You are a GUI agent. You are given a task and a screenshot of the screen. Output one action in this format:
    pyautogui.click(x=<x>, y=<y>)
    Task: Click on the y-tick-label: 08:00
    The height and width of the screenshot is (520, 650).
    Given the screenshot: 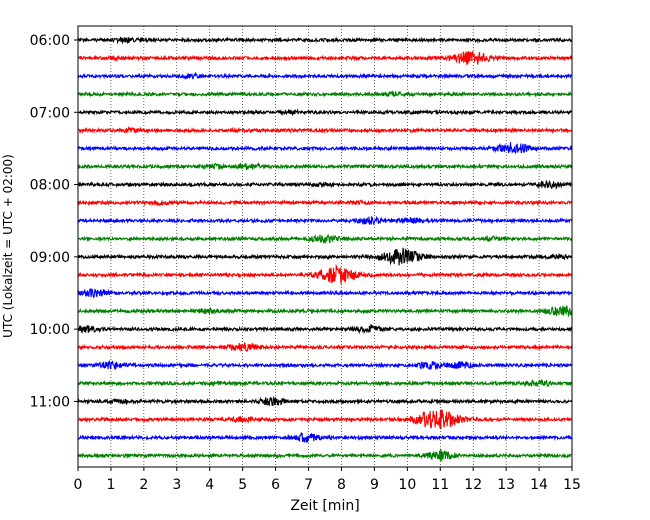 What is the action you would take?
    pyautogui.click(x=50, y=186)
    